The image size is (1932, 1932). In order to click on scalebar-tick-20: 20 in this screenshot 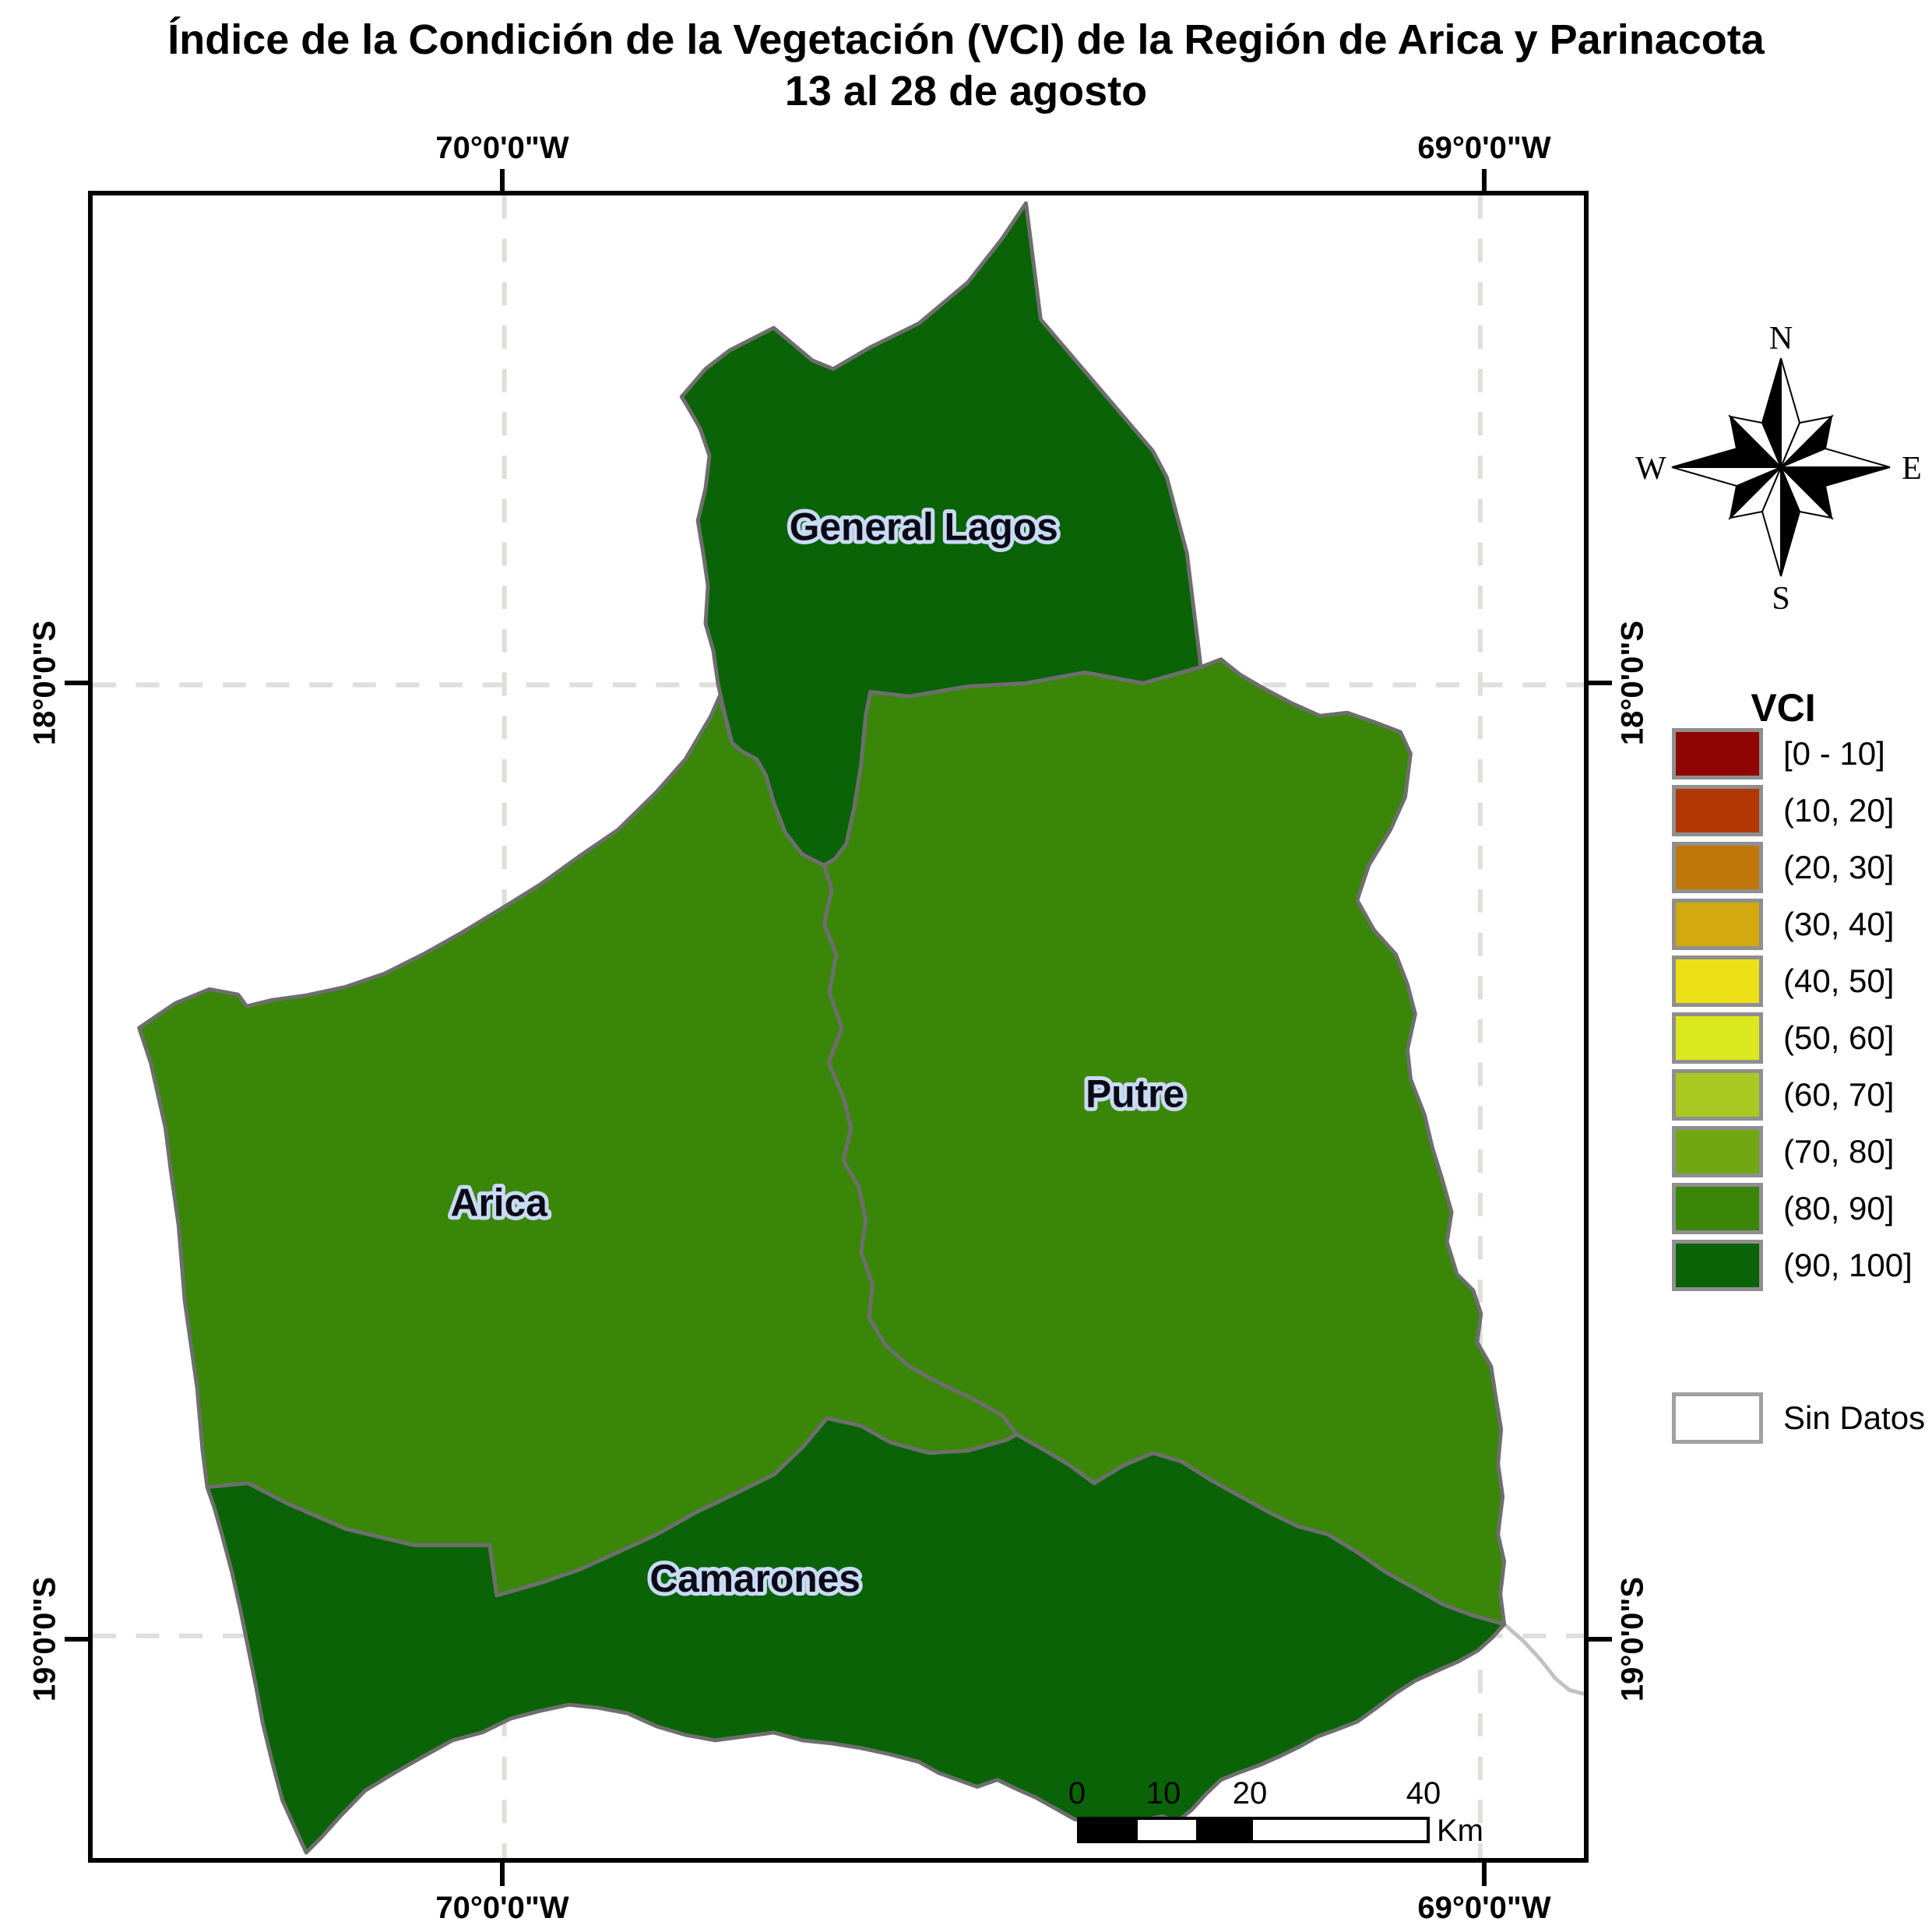, I will do `click(1250, 1793)`.